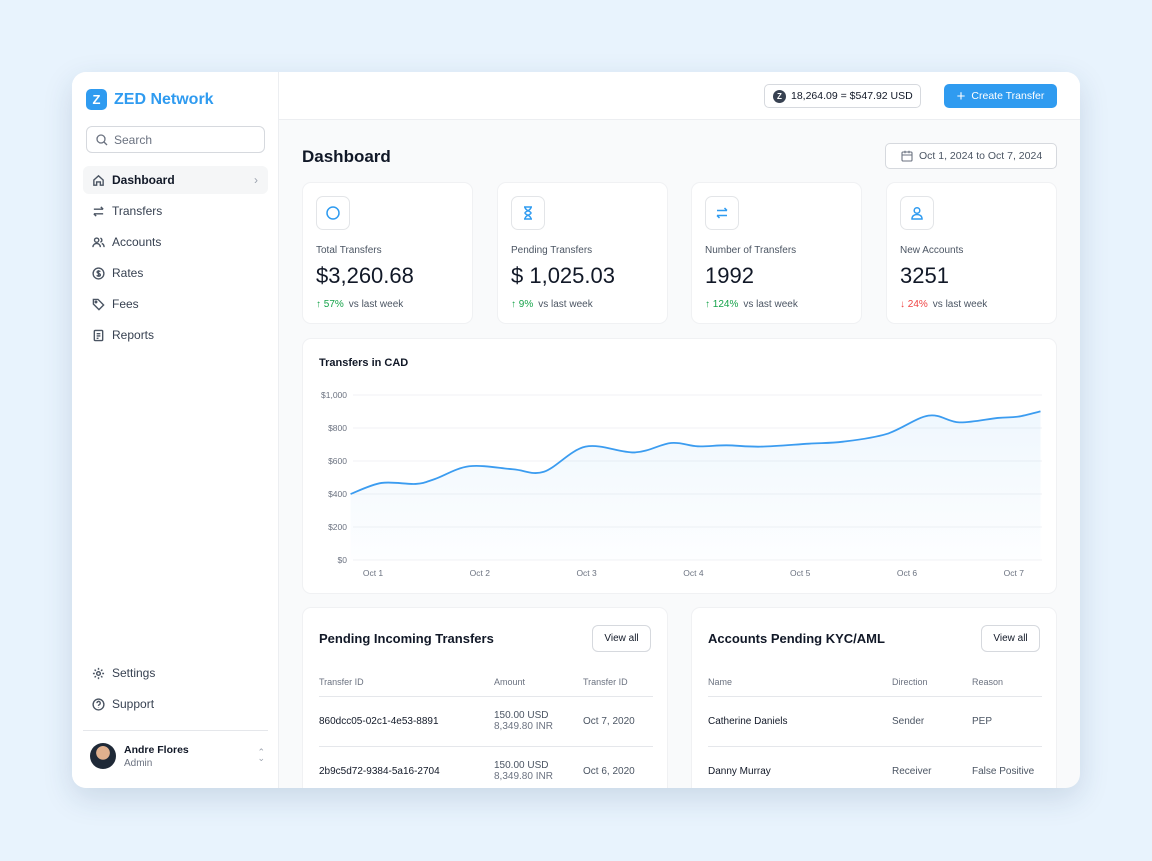 This screenshot has width=1152, height=861. What do you see at coordinates (98, 273) in the screenshot?
I see `dollar-circle-icon` at bounding box center [98, 273].